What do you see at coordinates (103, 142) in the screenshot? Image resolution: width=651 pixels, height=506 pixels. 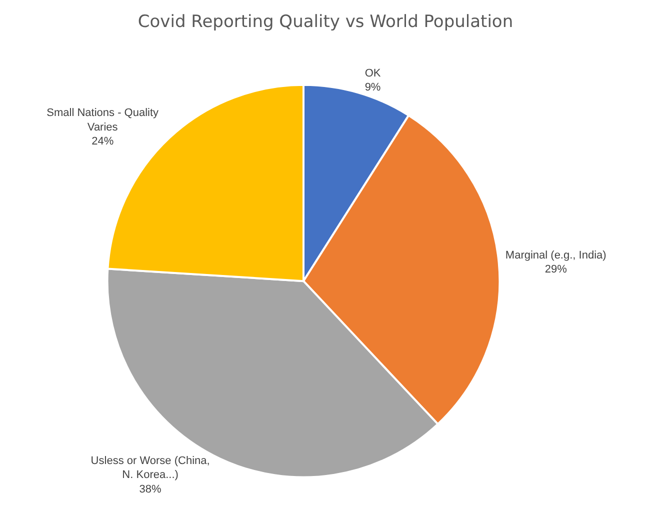 I see `data-label: 24%` at bounding box center [103, 142].